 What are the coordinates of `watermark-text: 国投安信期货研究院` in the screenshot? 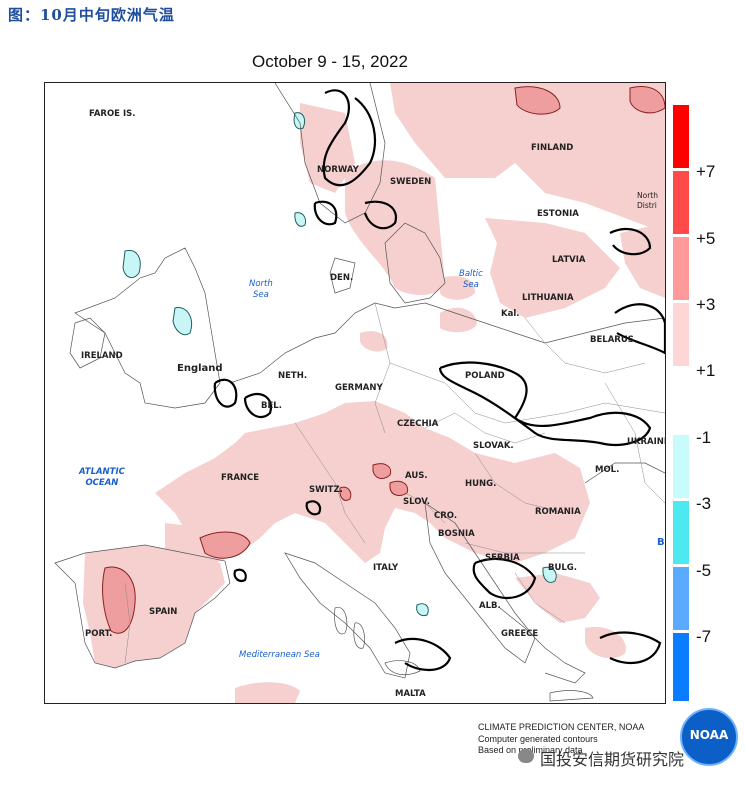 It's located at (612, 759).